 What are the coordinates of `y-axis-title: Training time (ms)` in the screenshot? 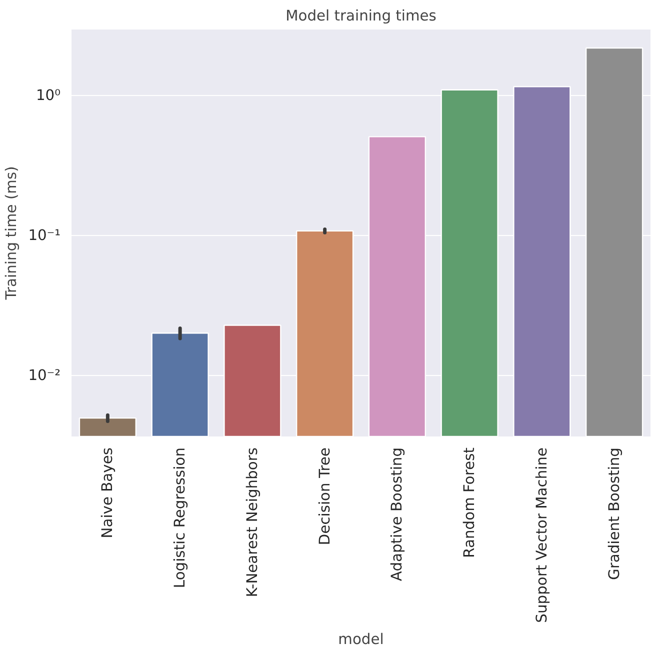 It's located at (11, 233).